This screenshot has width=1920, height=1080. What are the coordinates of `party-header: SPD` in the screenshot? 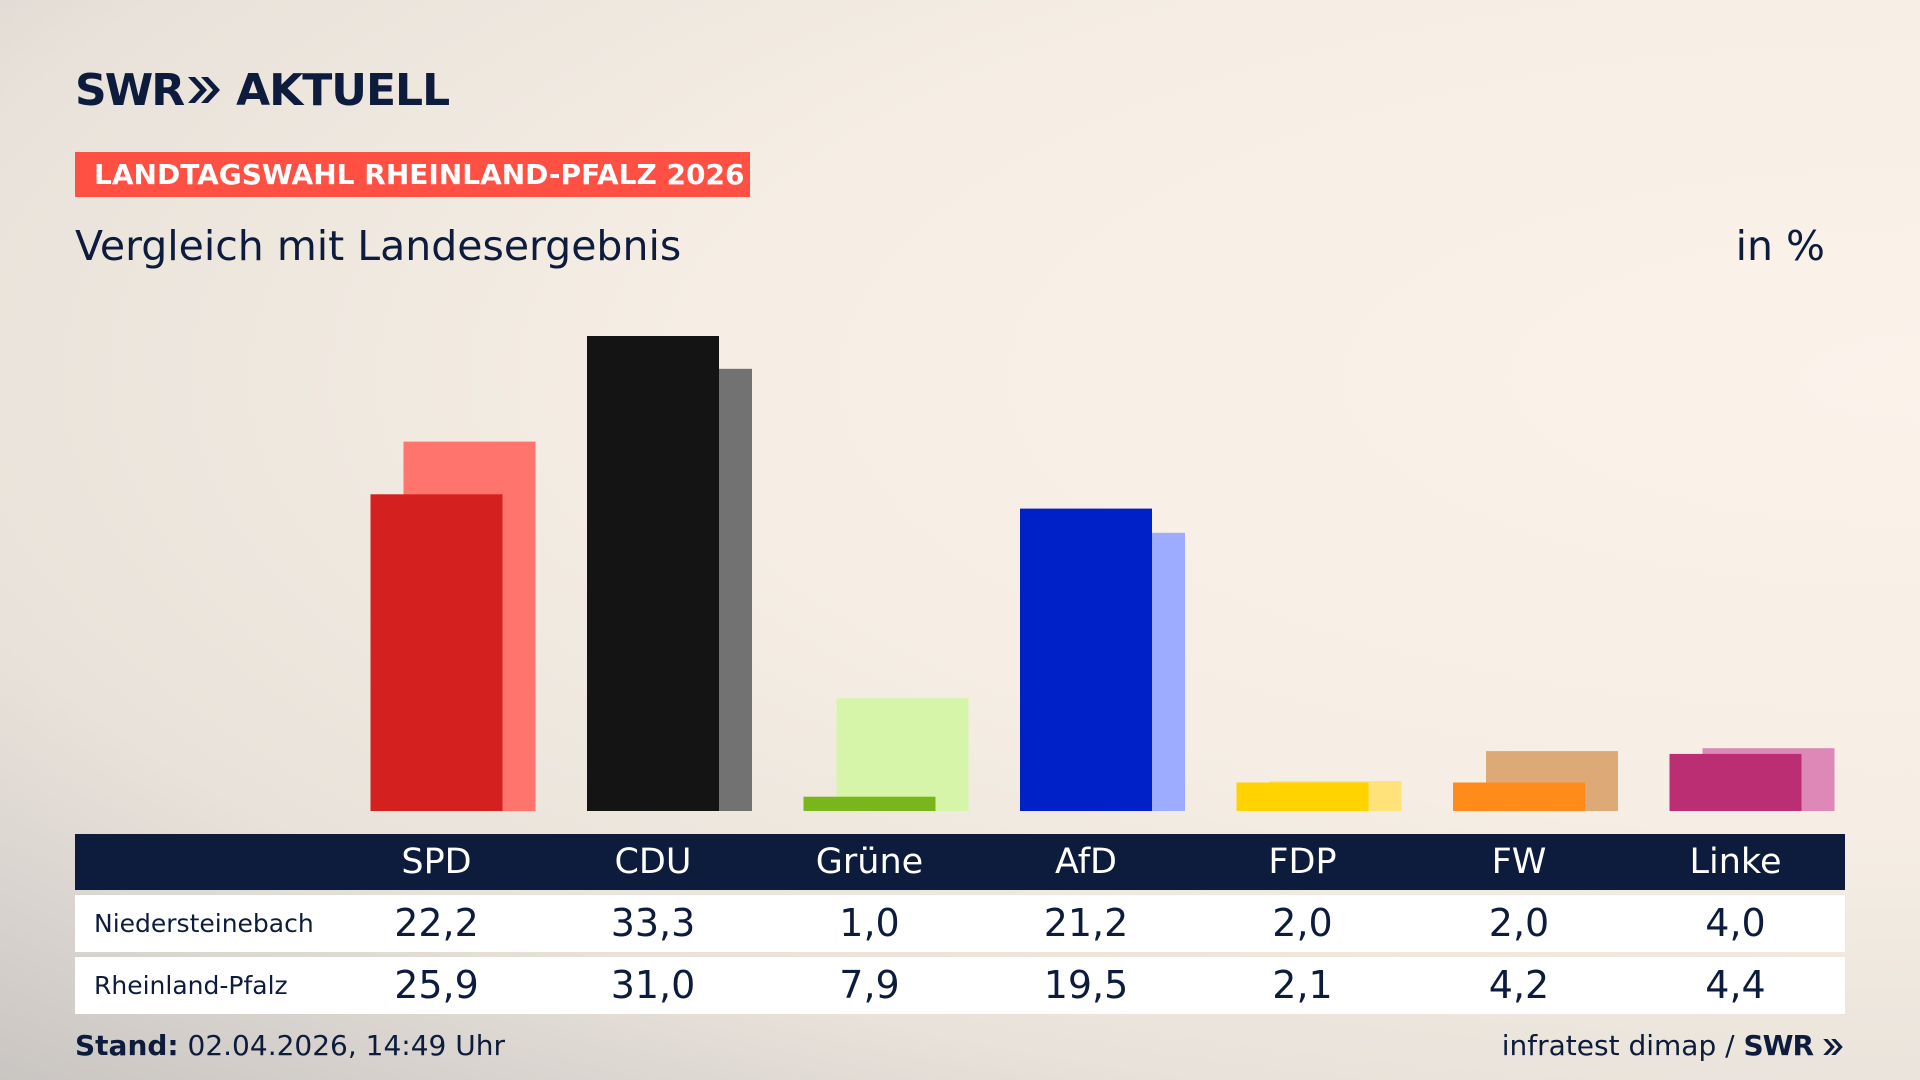 It's located at (436, 862).